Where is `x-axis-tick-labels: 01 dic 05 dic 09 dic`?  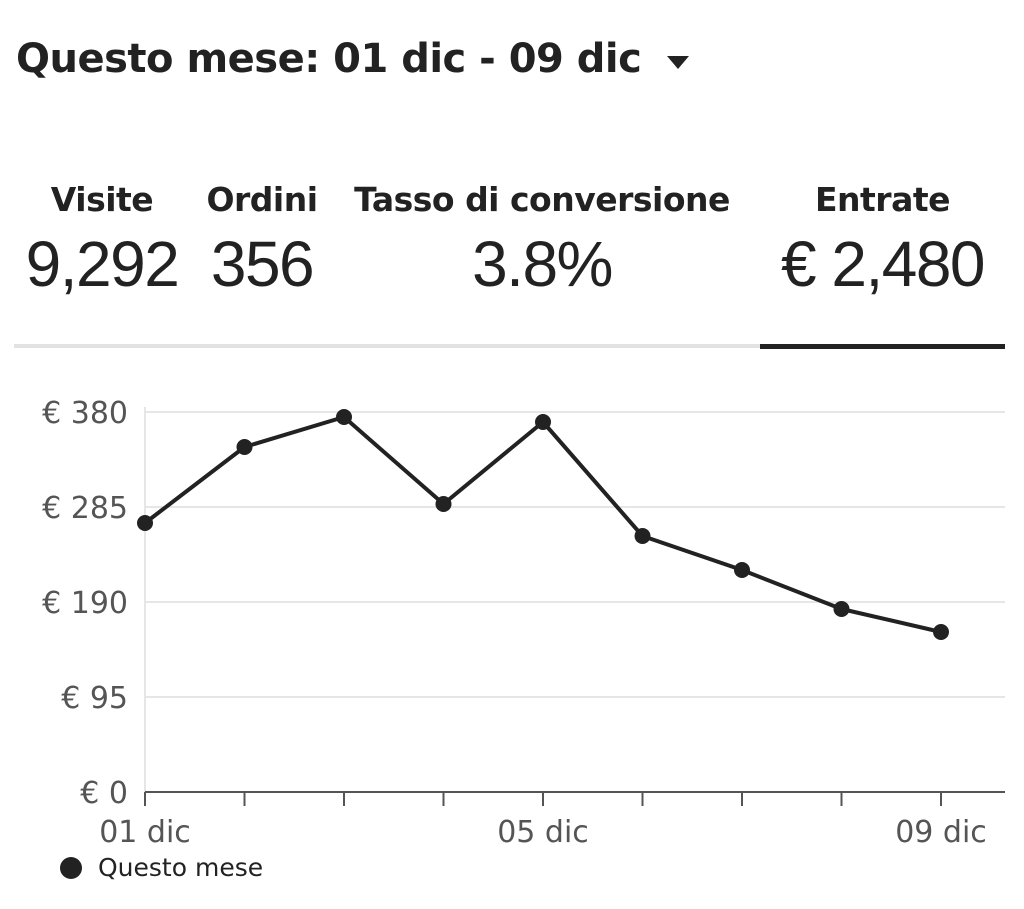
x-axis-tick-labels: 01 dic 05 dic 09 dic is located at coordinates (543, 832).